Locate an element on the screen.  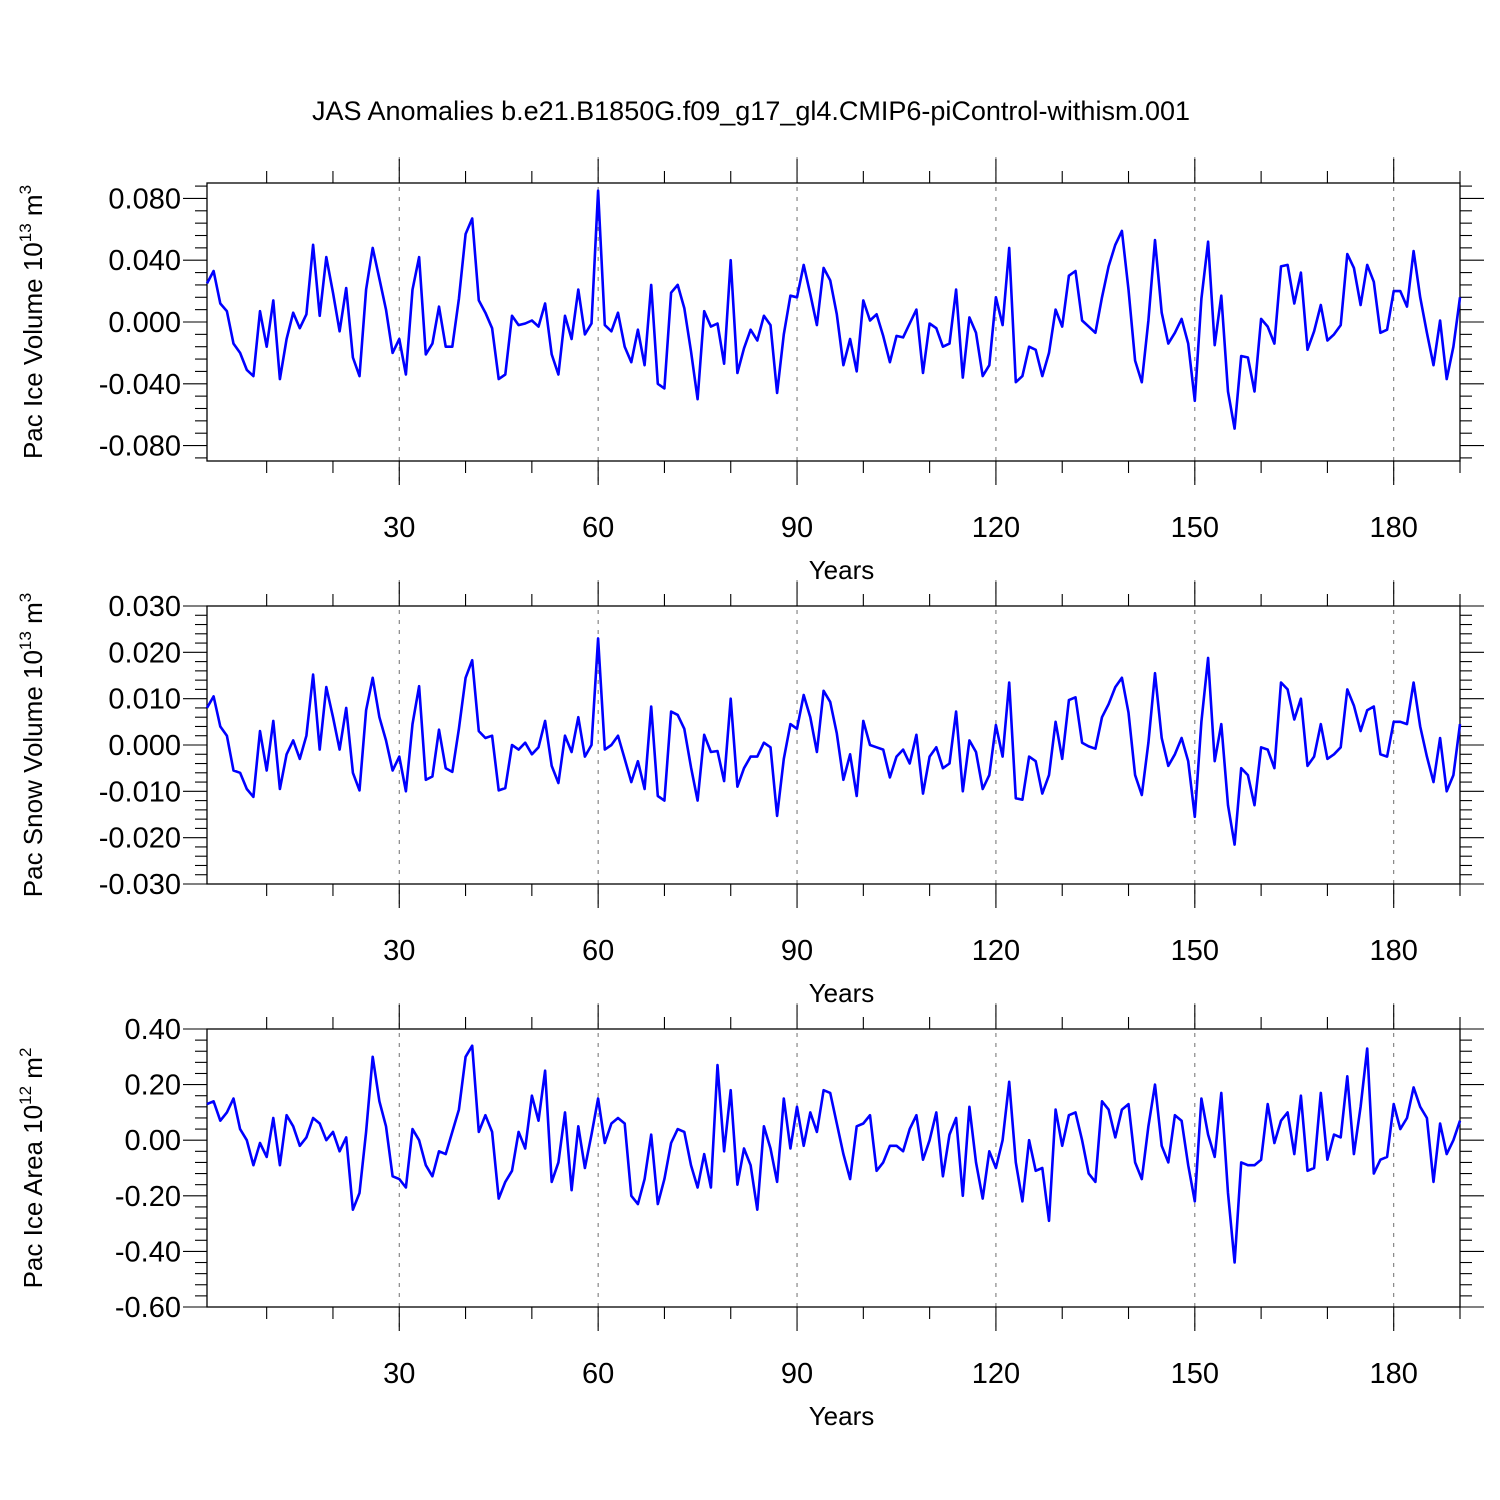
ice-volume-xtick-label: 30 is located at coordinates (399, 528).